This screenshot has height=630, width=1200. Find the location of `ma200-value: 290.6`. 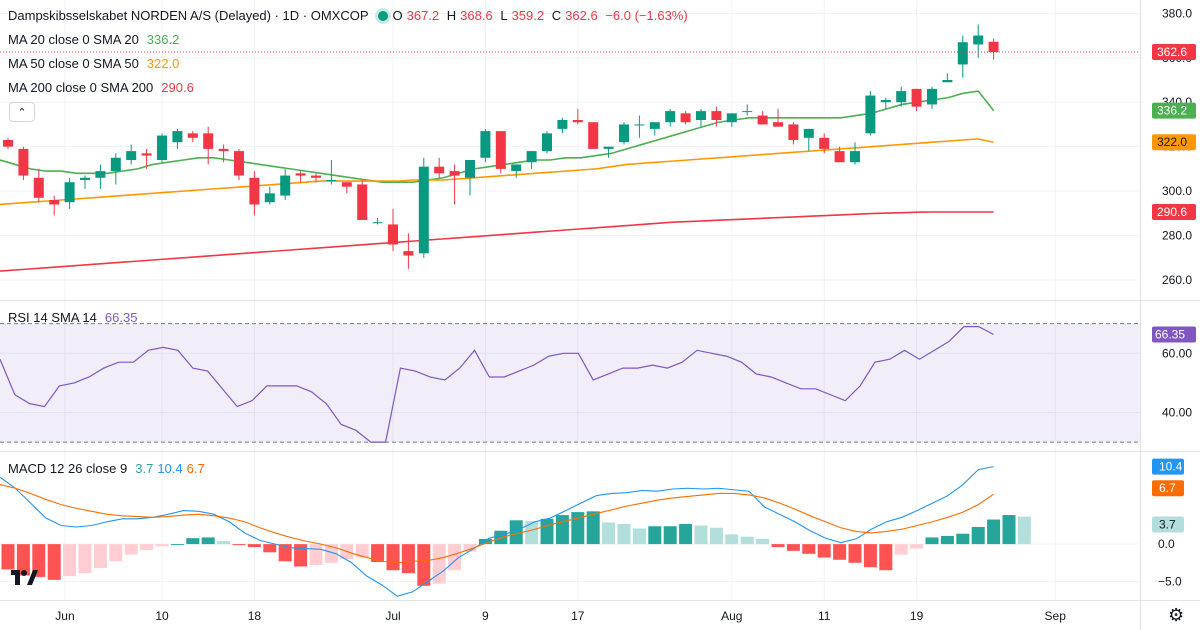

ma200-value: 290.6 is located at coordinates (177, 87).